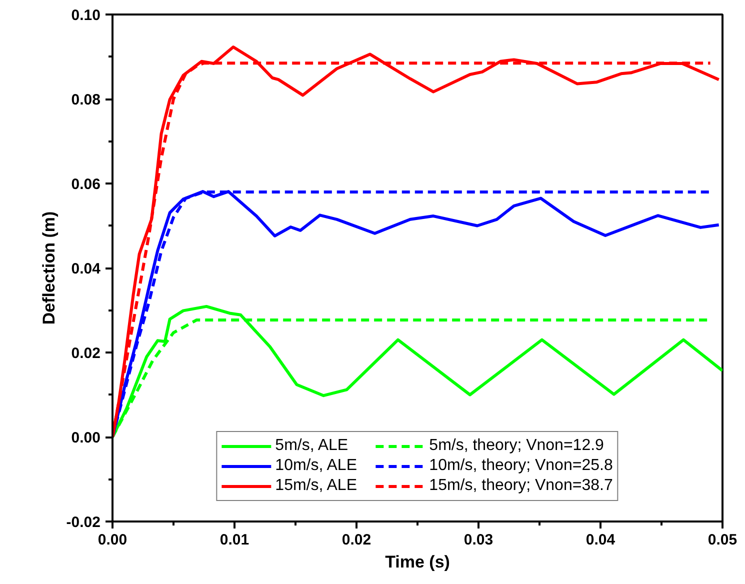 The height and width of the screenshot is (584, 745). Describe the element at coordinates (86, 184) in the screenshot. I see `y-tick-label: 0.06` at that location.